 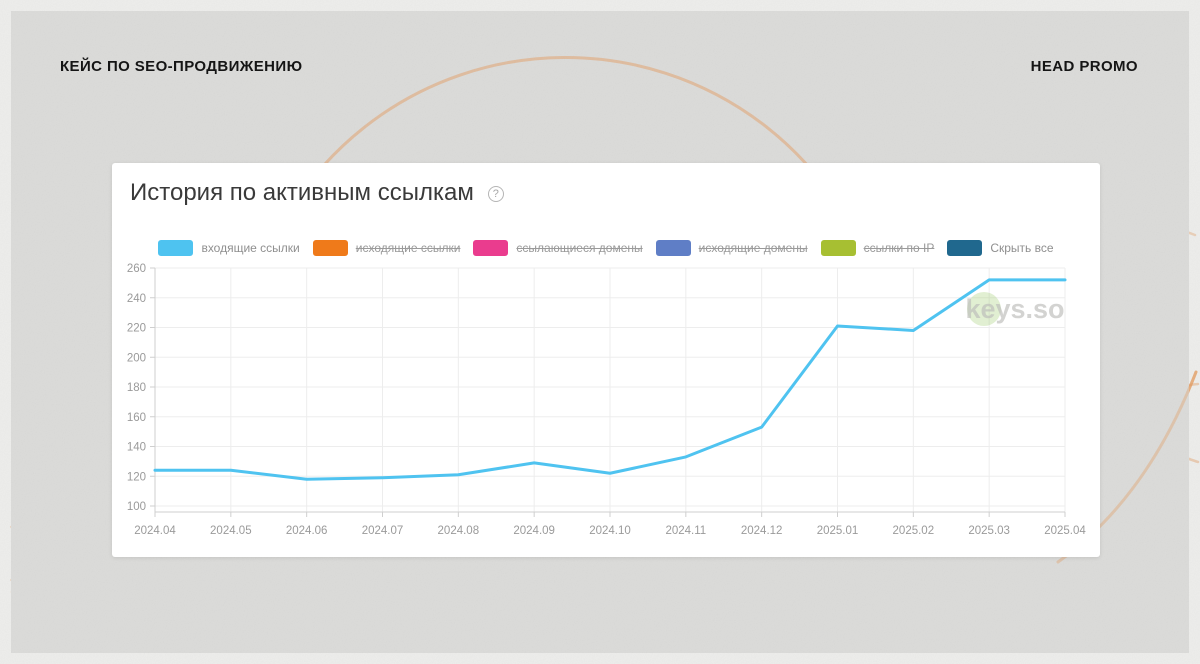 I want to click on x-tick-label: 2024.12, so click(x=762, y=531).